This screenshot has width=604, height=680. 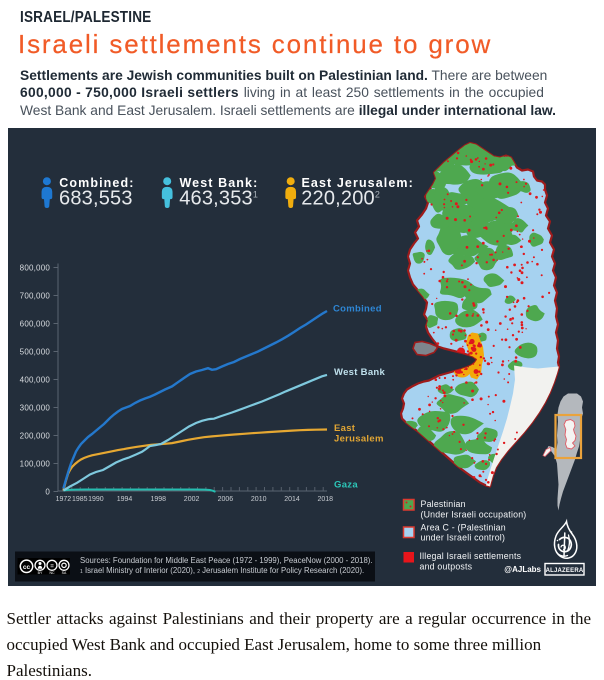 I want to click on svg-text: 2006, so click(x=226, y=499).